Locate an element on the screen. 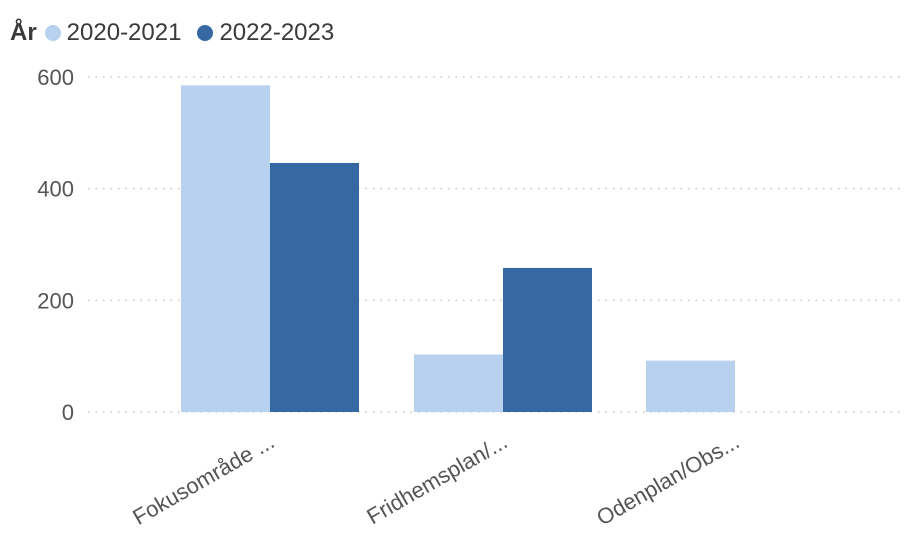 This screenshot has width=913, height=541. legend-item-2022-2023: 2022-2023 is located at coordinates (265, 33).